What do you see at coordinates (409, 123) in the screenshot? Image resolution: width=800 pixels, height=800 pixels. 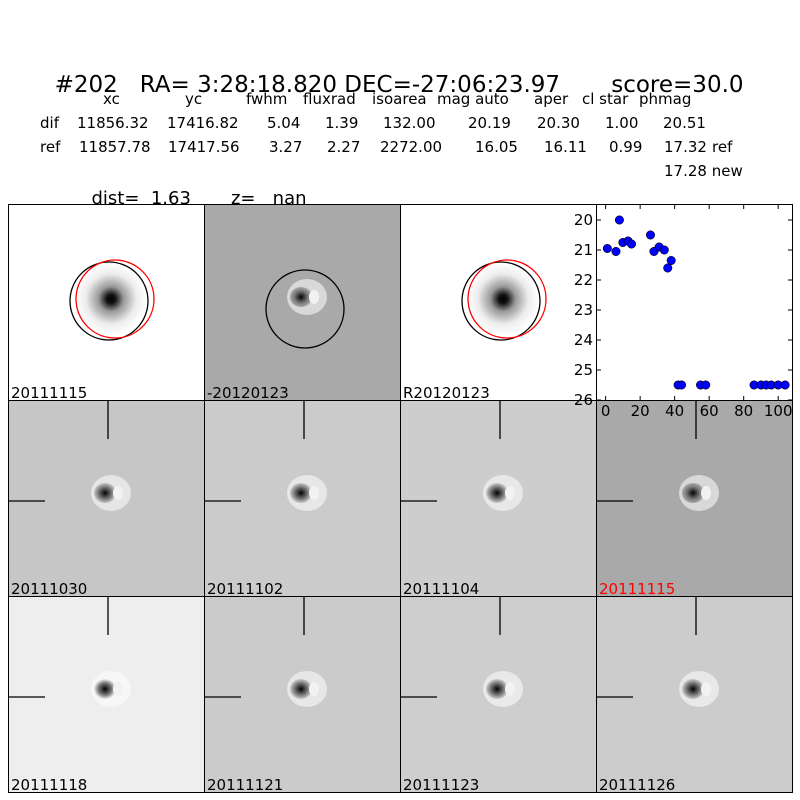 I see `table-cell: 132.00` at bounding box center [409, 123].